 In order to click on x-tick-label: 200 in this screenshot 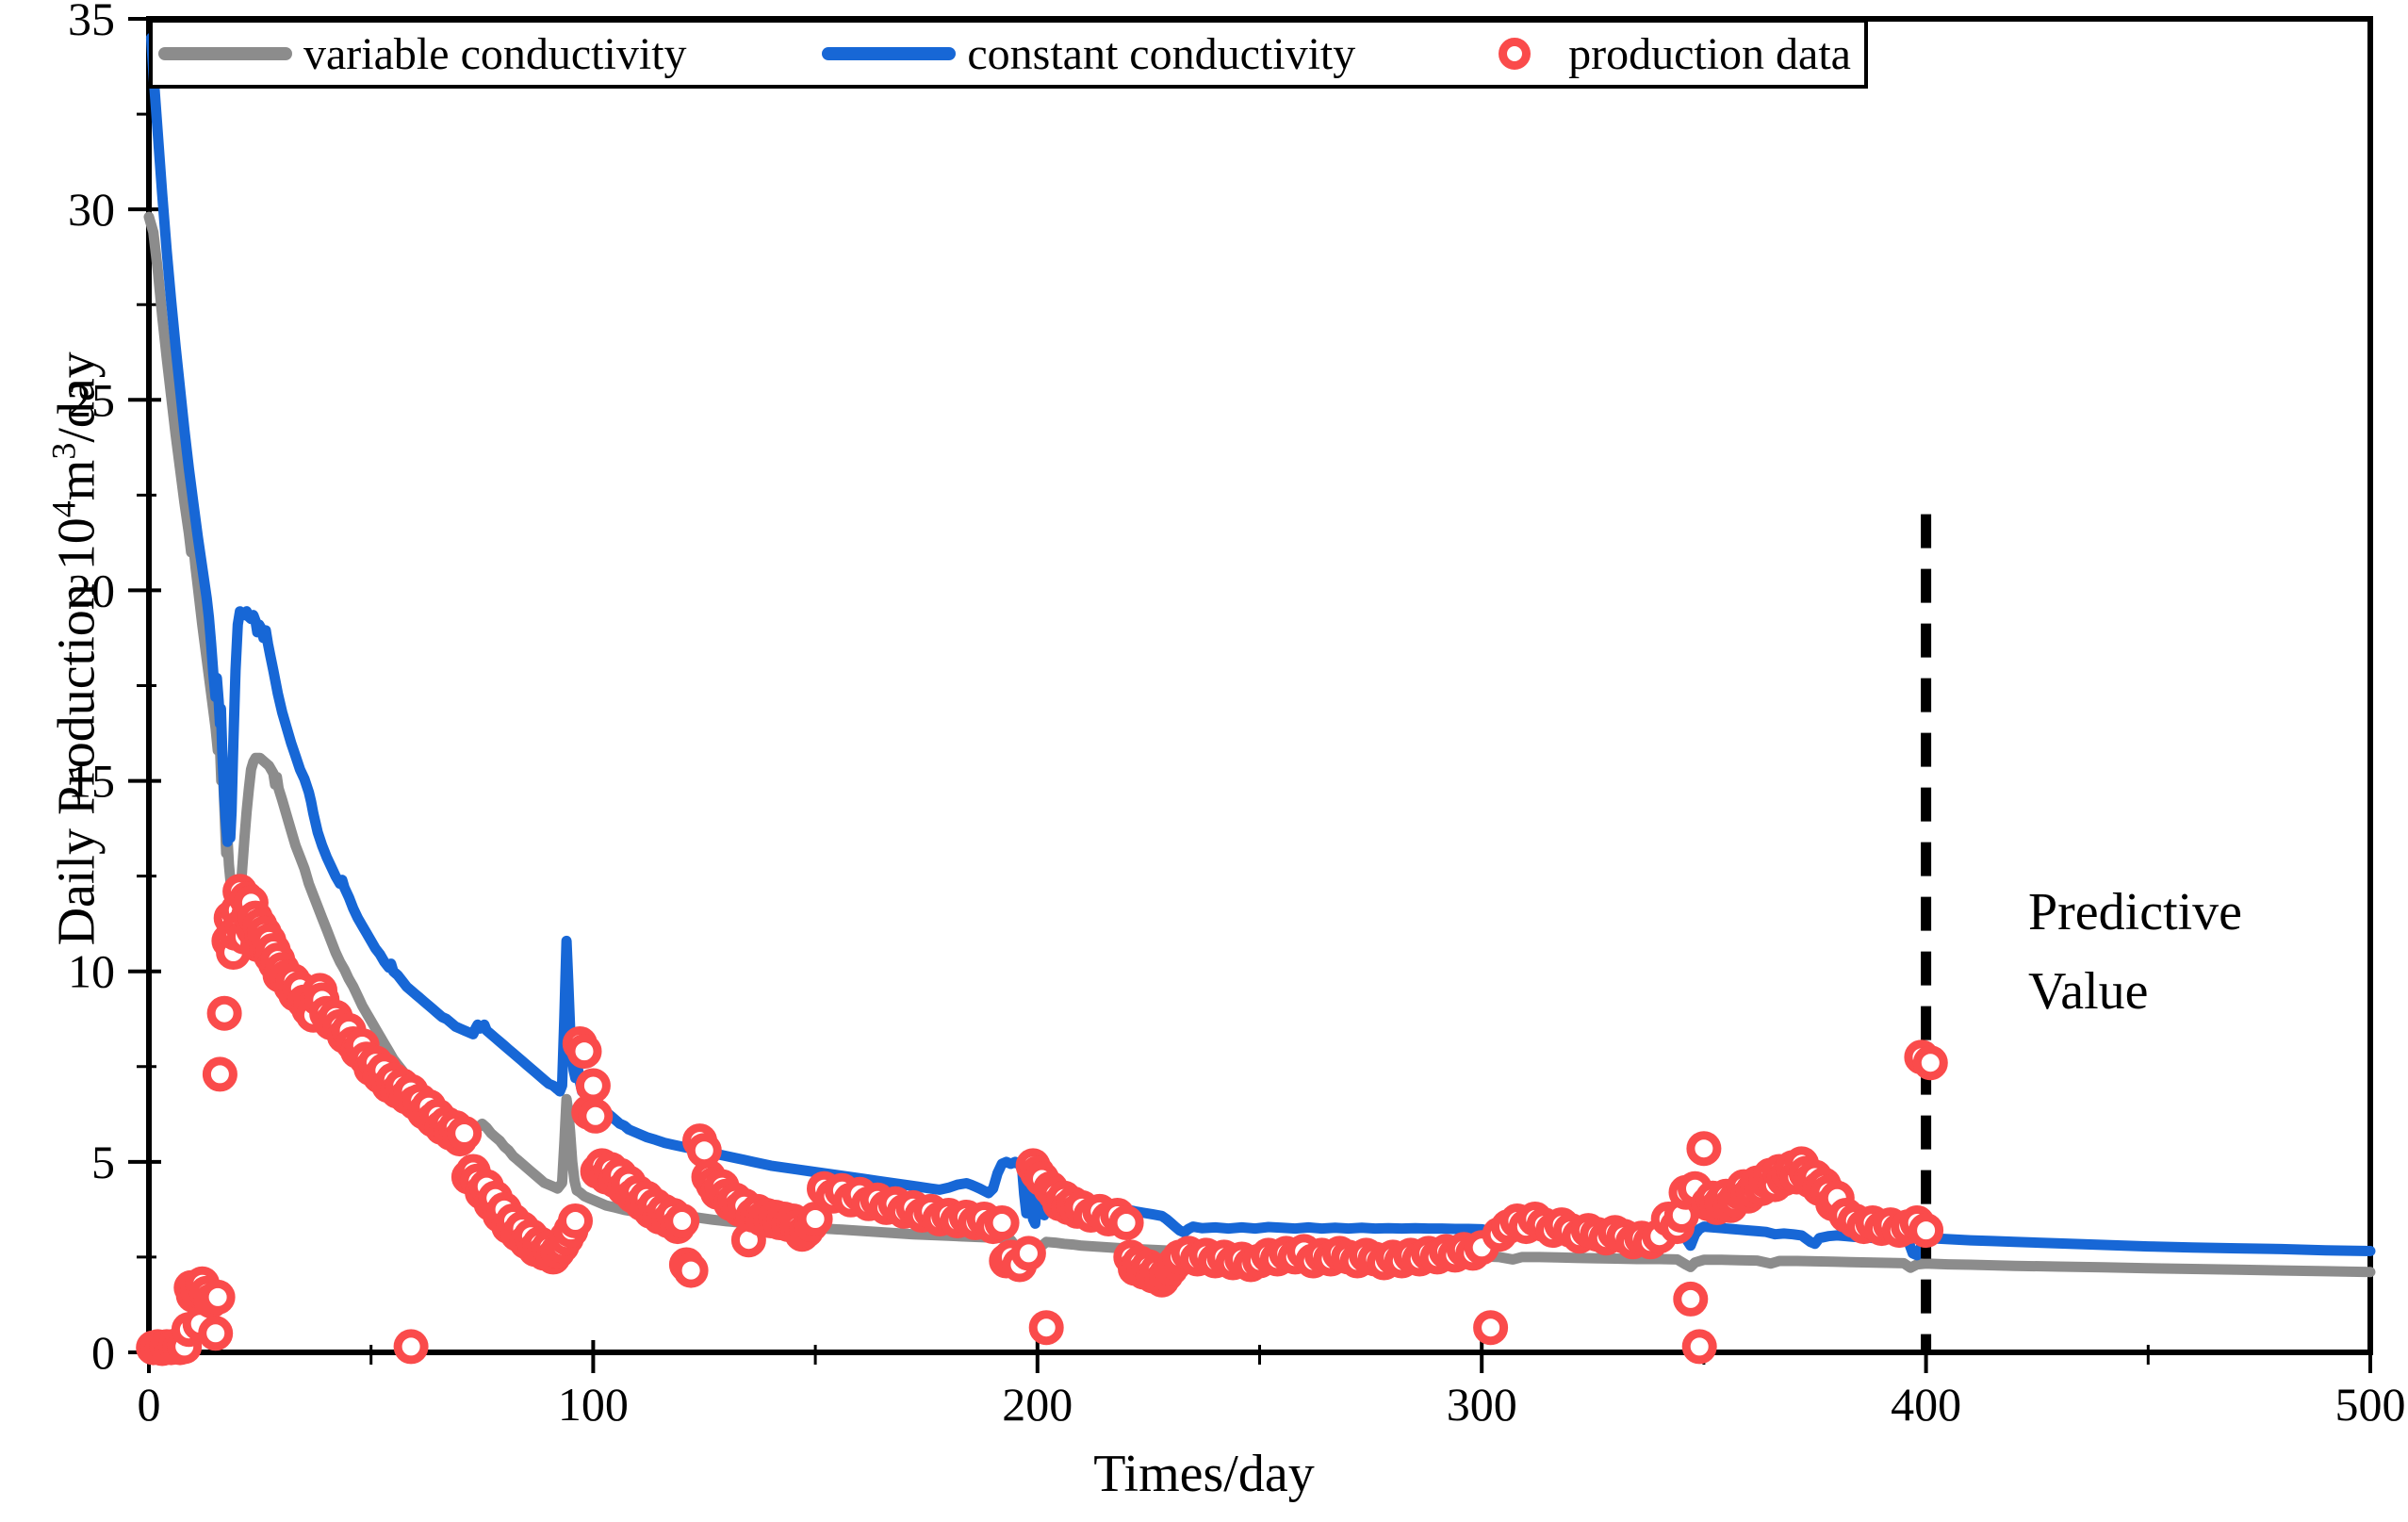, I will do `click(1038, 1404)`.